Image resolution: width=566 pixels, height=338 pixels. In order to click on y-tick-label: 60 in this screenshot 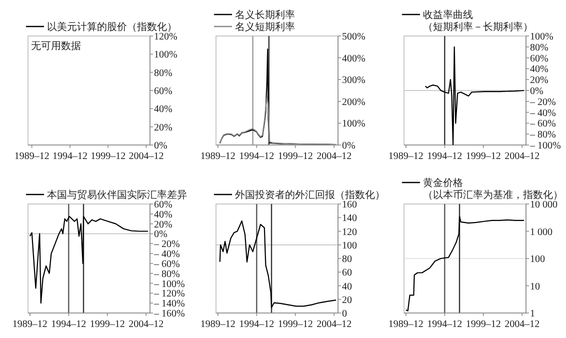, I will do `click(347, 273)`.